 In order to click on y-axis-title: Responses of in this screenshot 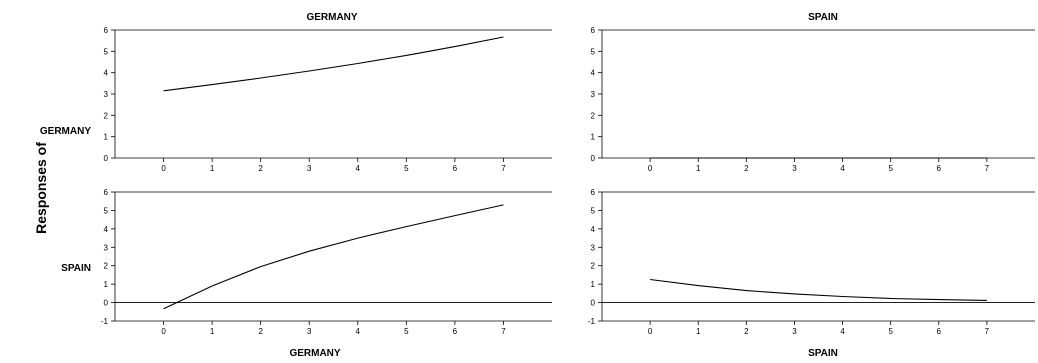, I will do `click(41, 188)`.